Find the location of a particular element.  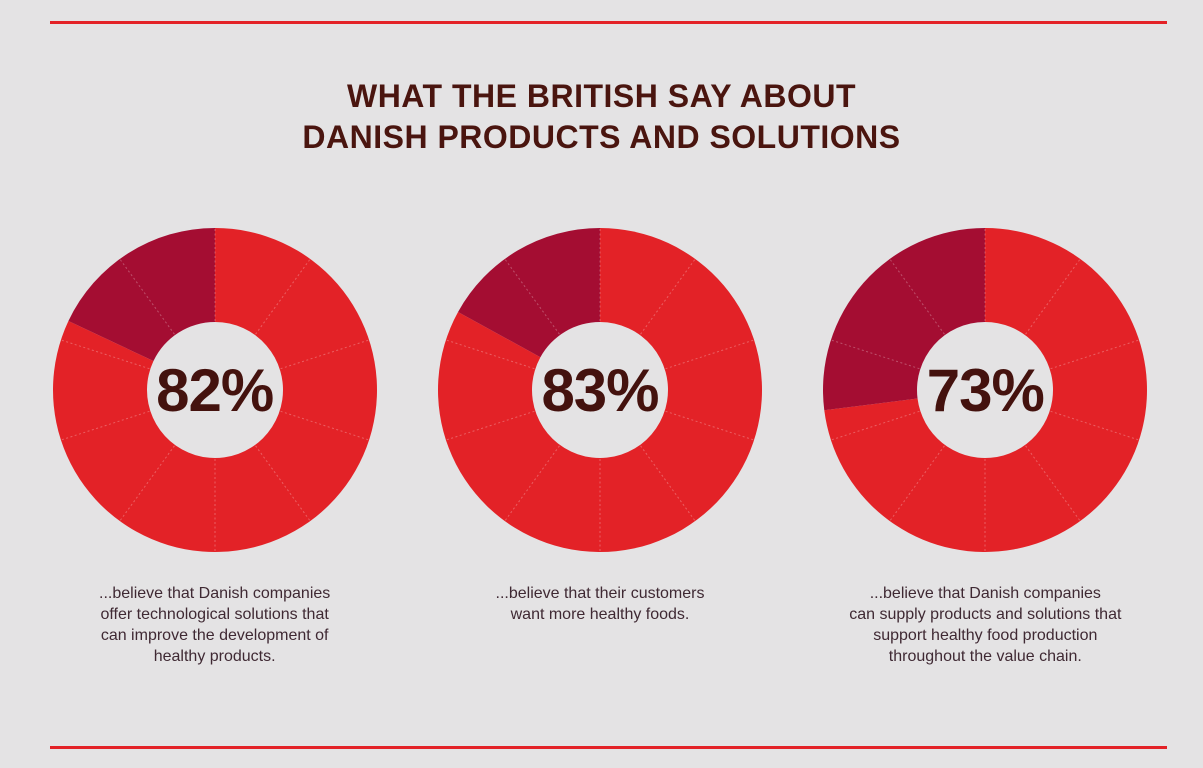

donut-percentage-label: 73% is located at coordinates (985, 390).